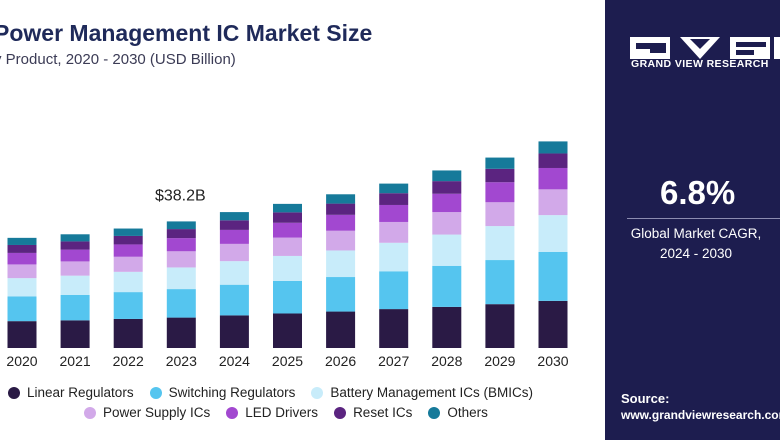 The width and height of the screenshot is (780, 440). What do you see at coordinates (431, 392) in the screenshot?
I see `legend-label: Battery Management ICs (BMICs)` at bounding box center [431, 392].